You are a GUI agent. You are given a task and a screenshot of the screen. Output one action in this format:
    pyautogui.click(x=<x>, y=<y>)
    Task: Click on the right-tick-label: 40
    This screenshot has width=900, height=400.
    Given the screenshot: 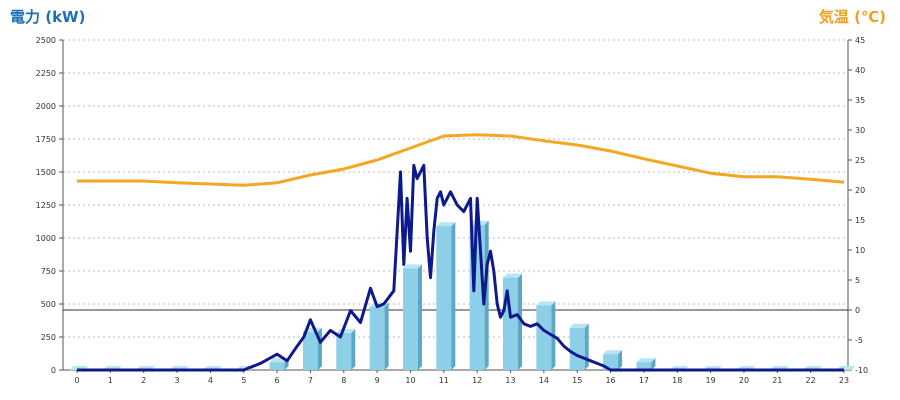 What is the action you would take?
    pyautogui.click(x=860, y=70)
    